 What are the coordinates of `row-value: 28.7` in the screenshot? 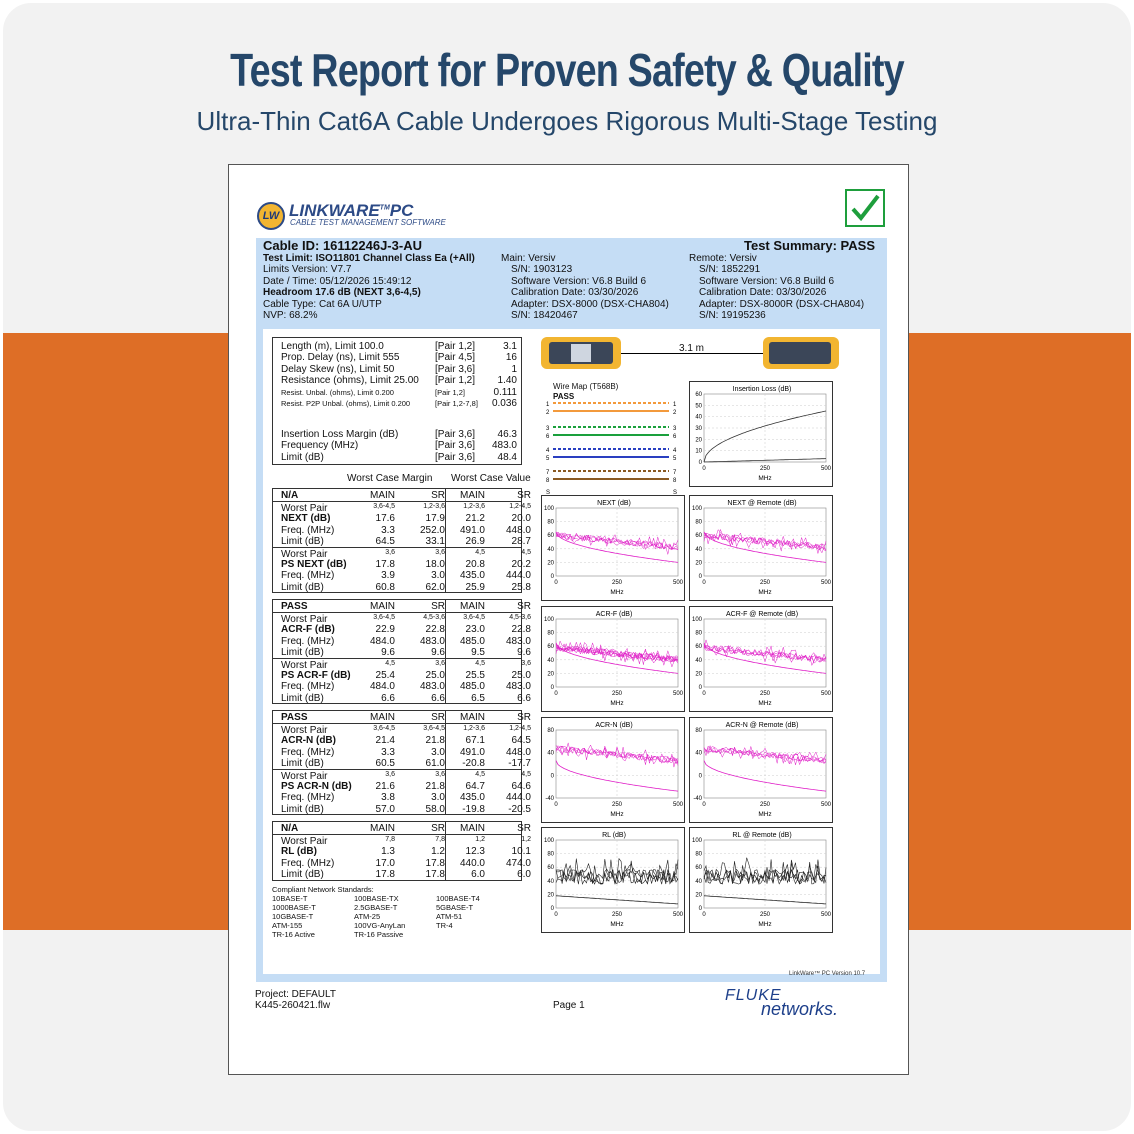 It's located at (521, 542).